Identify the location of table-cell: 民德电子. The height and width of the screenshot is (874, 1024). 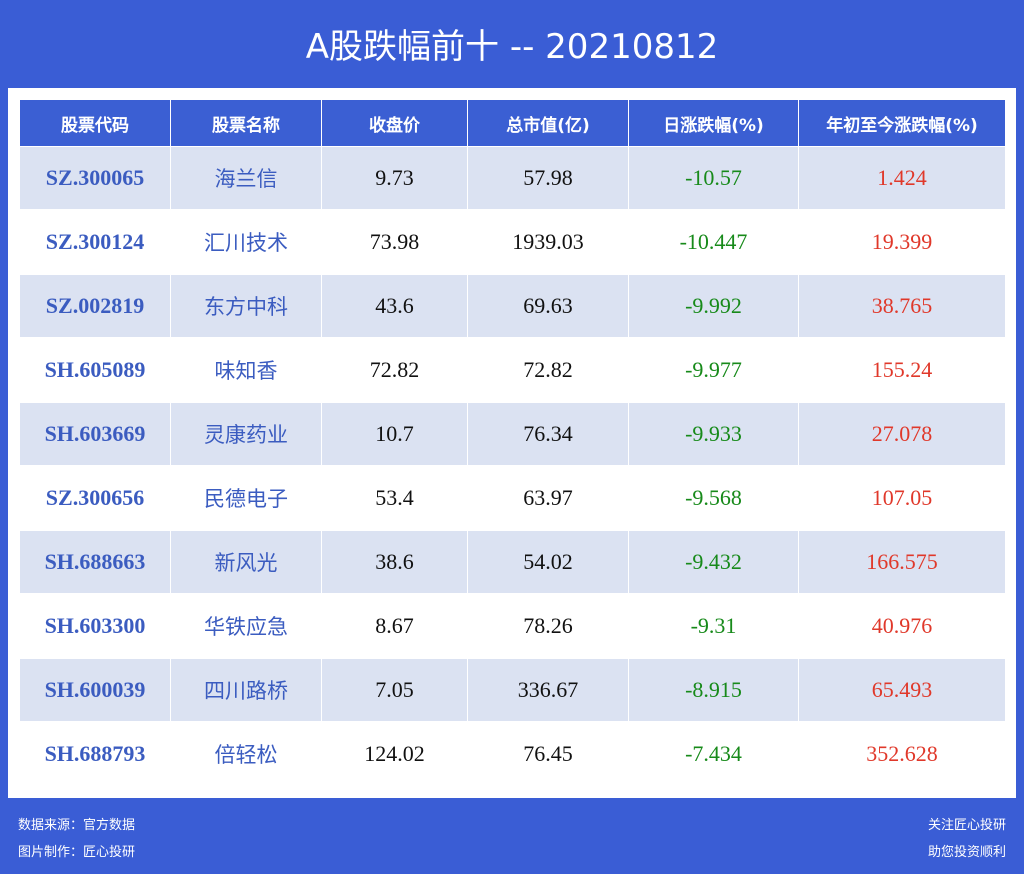
(246, 499).